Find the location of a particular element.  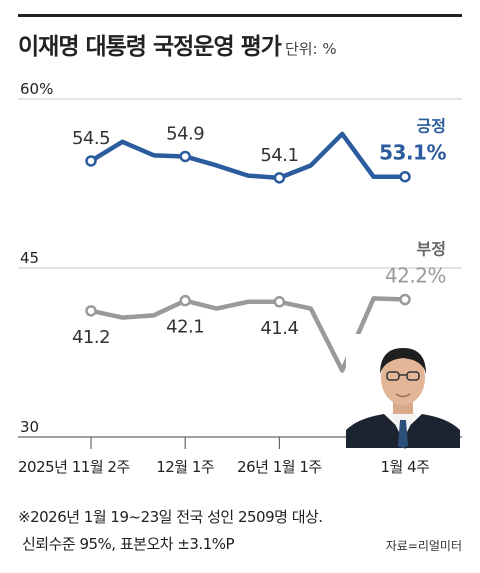

y-tick-label: 45 is located at coordinates (29, 258).